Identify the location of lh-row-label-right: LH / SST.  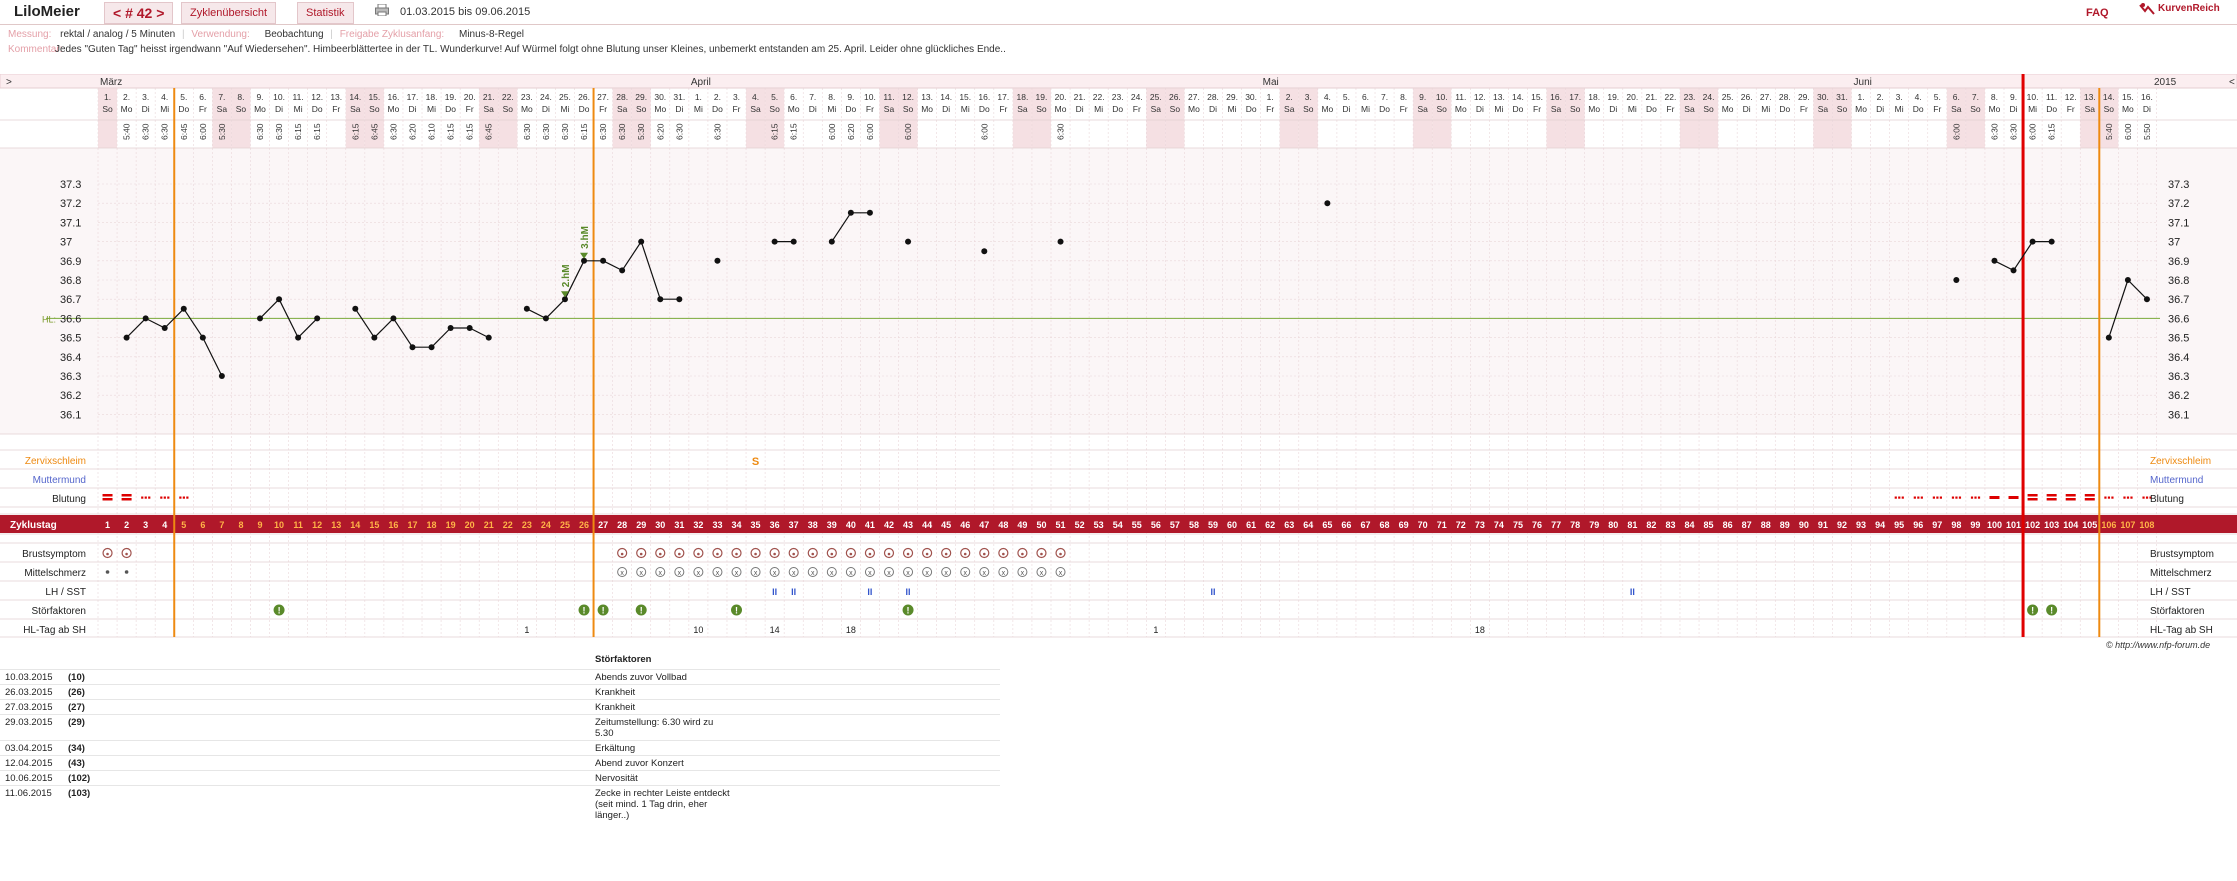
(2170, 592).